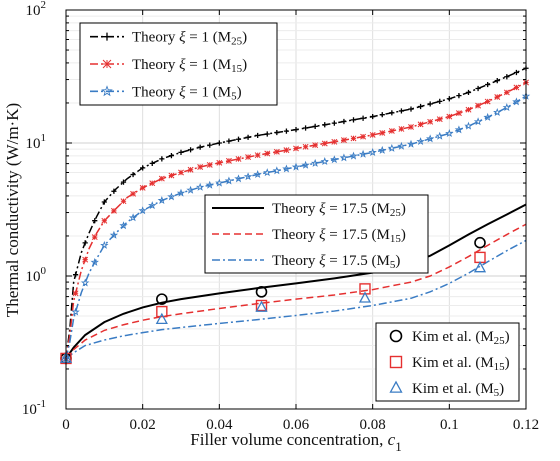  What do you see at coordinates (189, 66) in the screenshot?
I see `legend-label: Theory ξ = 1 (M15)` at bounding box center [189, 66].